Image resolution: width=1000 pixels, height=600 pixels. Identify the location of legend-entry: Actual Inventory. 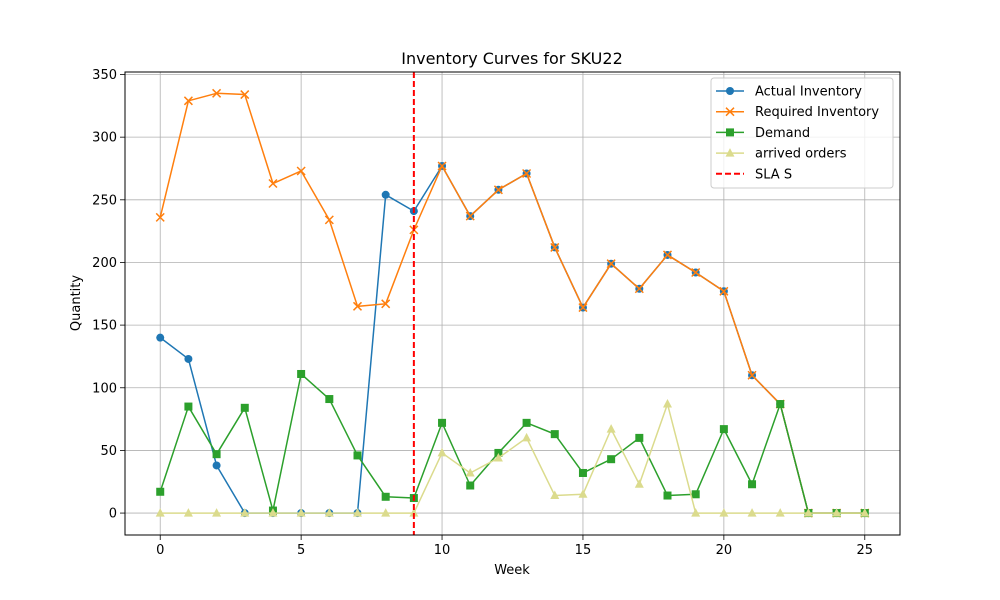
(789, 92).